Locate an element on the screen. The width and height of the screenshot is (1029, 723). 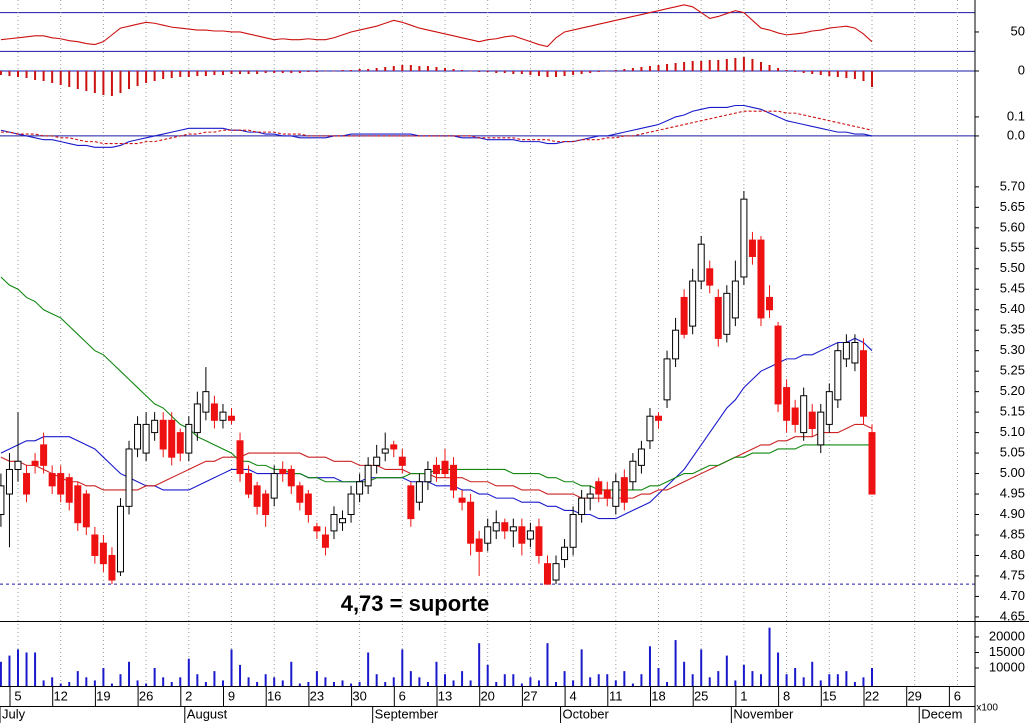
y-tick-label: 5.55 is located at coordinates (1012, 247).